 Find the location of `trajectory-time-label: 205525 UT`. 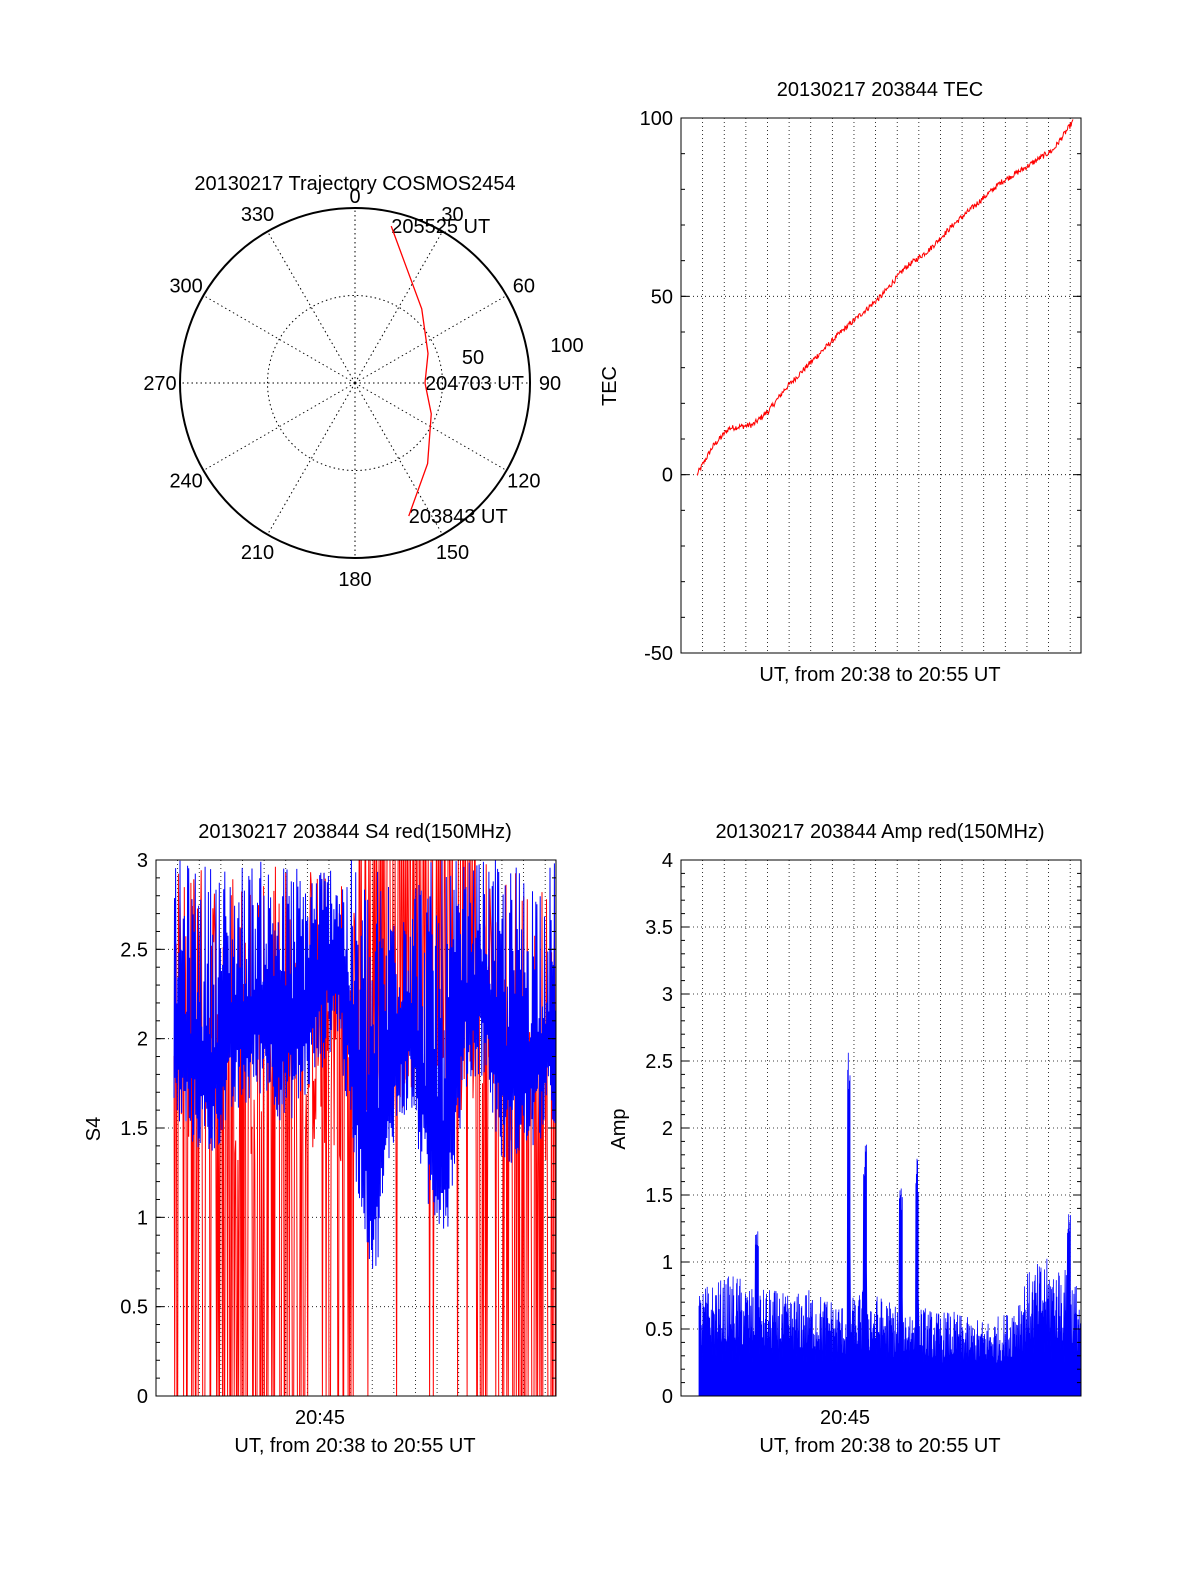

trajectory-time-label: 205525 UT is located at coordinates (440, 227).